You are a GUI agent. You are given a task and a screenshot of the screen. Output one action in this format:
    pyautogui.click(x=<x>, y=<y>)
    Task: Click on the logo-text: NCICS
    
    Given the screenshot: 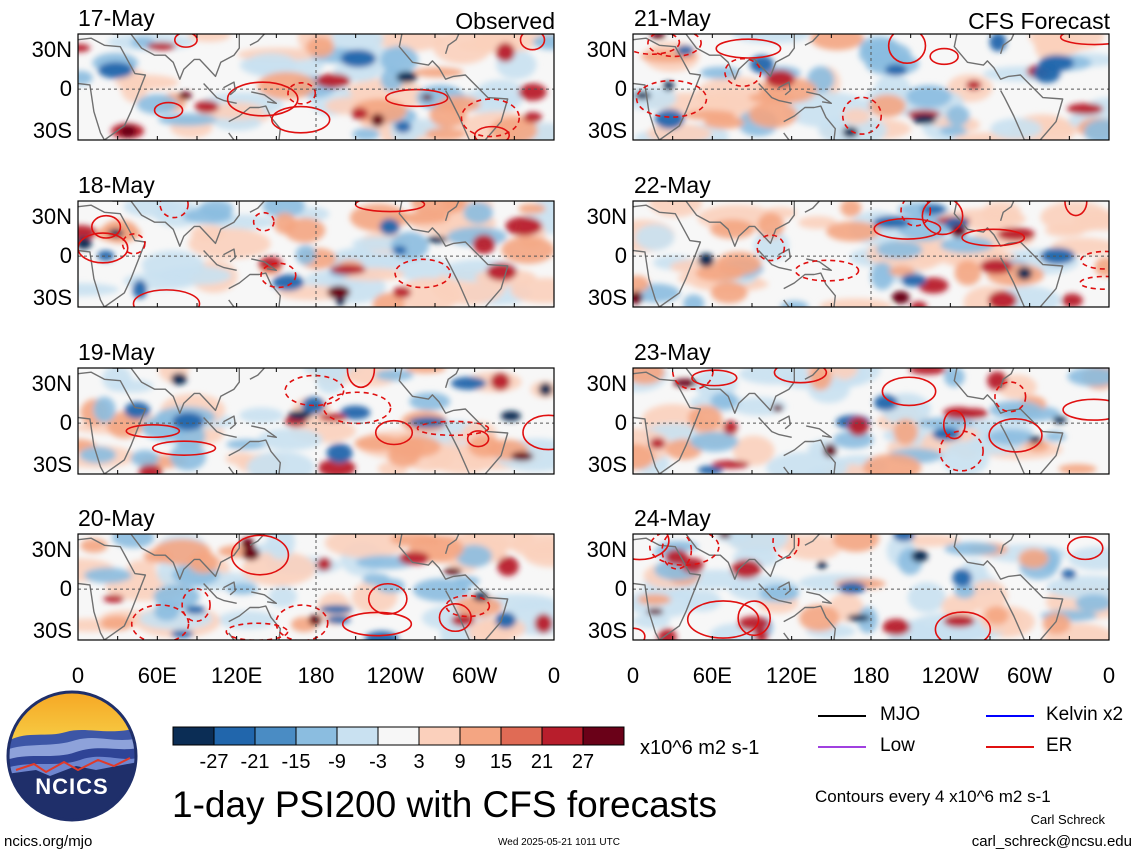 What is the action you would take?
    pyautogui.click(x=71, y=786)
    